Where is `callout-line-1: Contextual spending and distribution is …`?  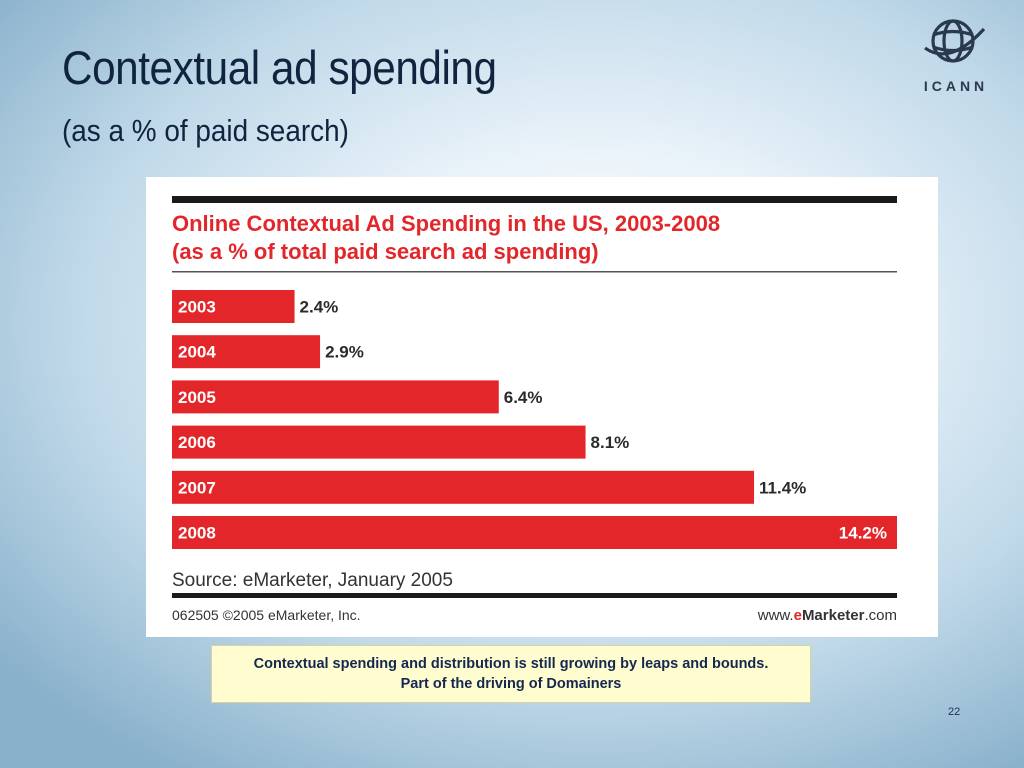
callout-line-1: Contextual spending and distribution is … is located at coordinates (511, 664).